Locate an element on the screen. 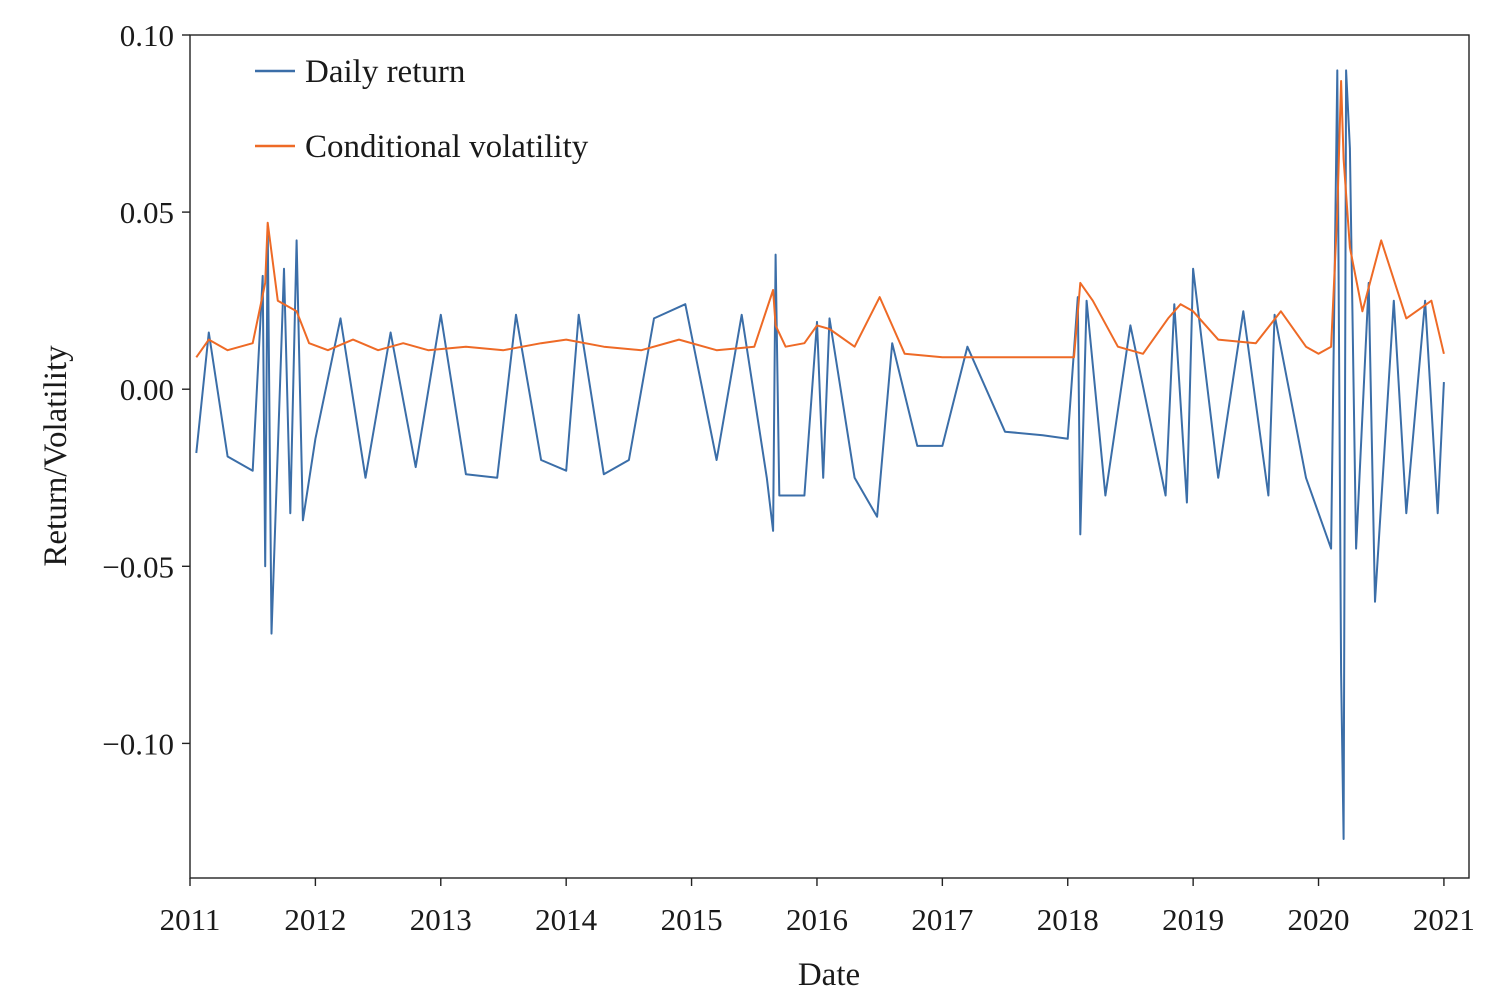 The height and width of the screenshot is (1005, 1508). x-tick-label: 2011 is located at coordinates (190, 919).